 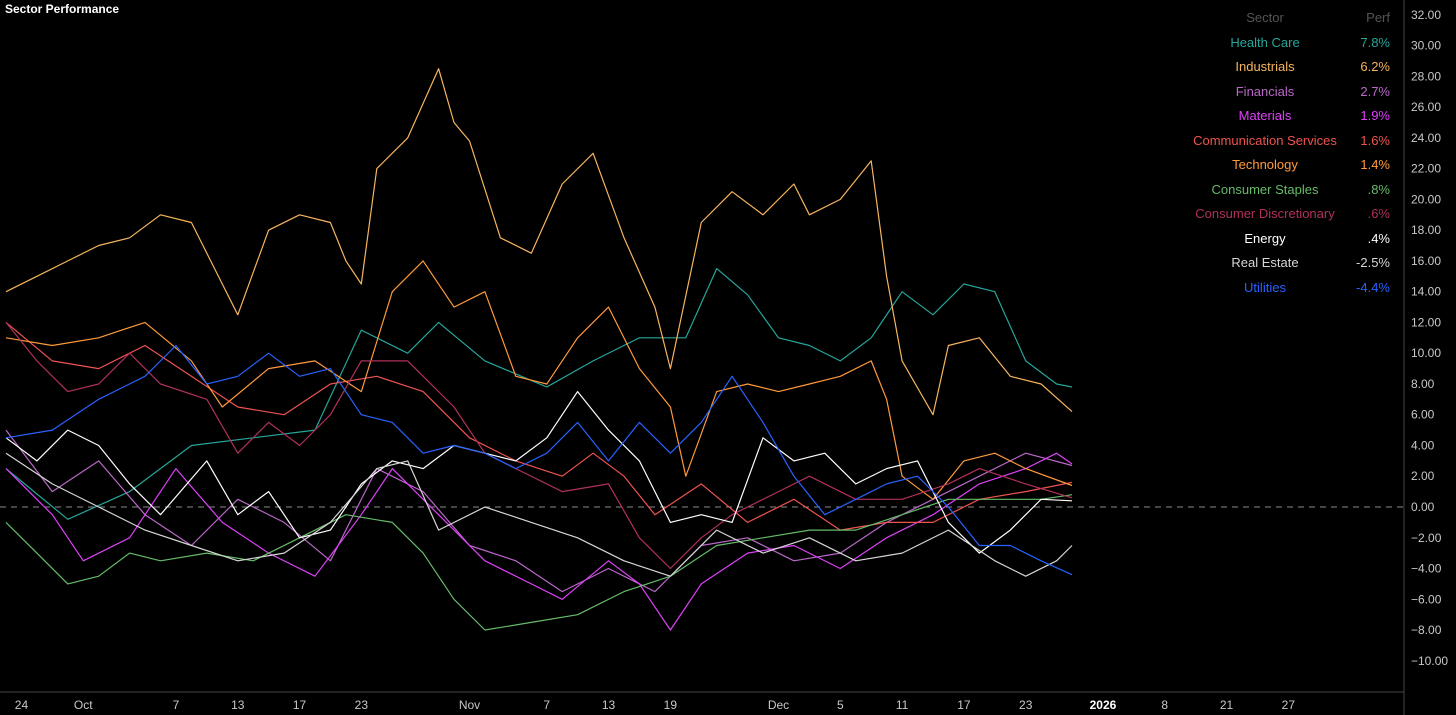 What do you see at coordinates (1378, 189) in the screenshot?
I see `legend-perf-value: .8%` at bounding box center [1378, 189].